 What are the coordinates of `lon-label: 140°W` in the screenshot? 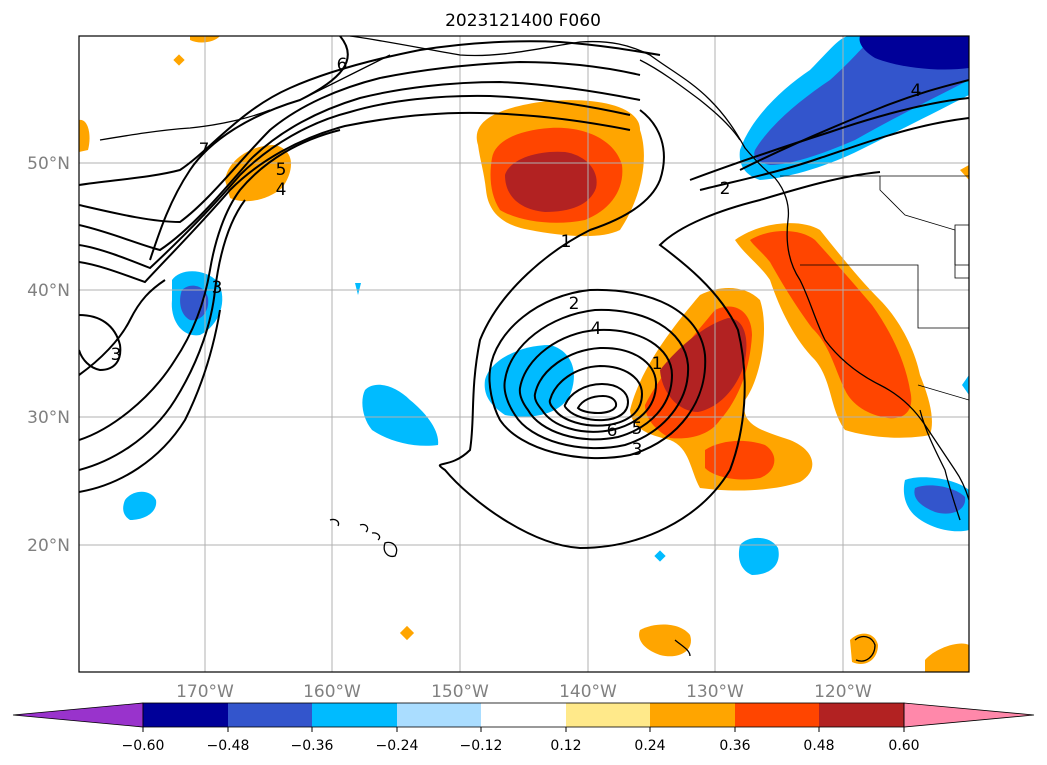 It's located at (588, 692).